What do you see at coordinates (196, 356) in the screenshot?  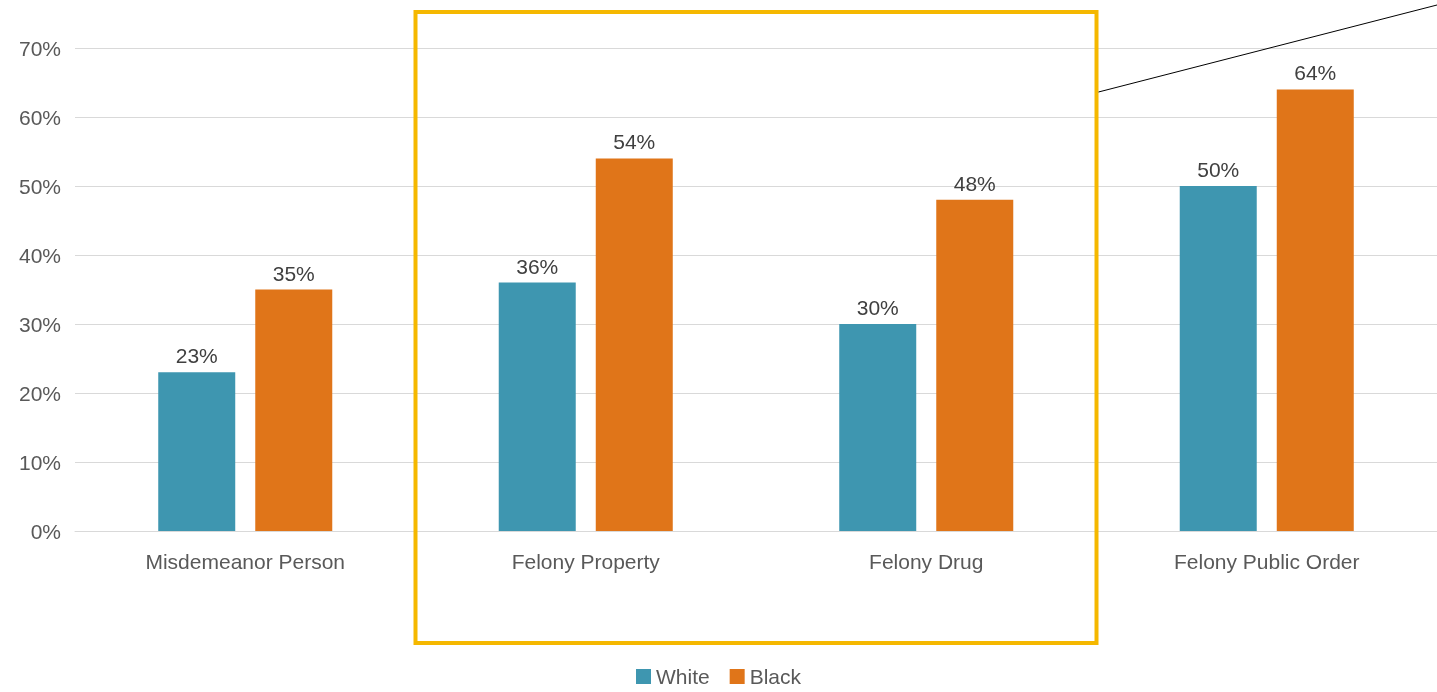 I see `data-label: 23%` at bounding box center [196, 356].